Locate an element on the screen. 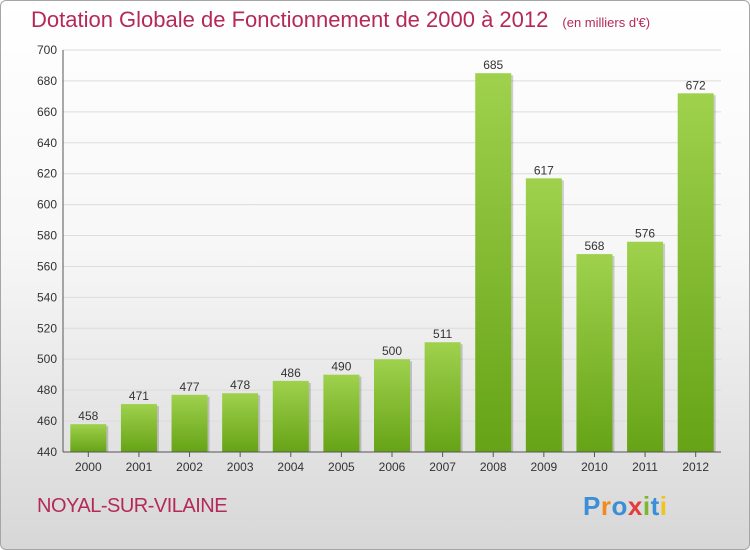 The width and height of the screenshot is (750, 550). y-tick-label: 640 is located at coordinates (47, 143).